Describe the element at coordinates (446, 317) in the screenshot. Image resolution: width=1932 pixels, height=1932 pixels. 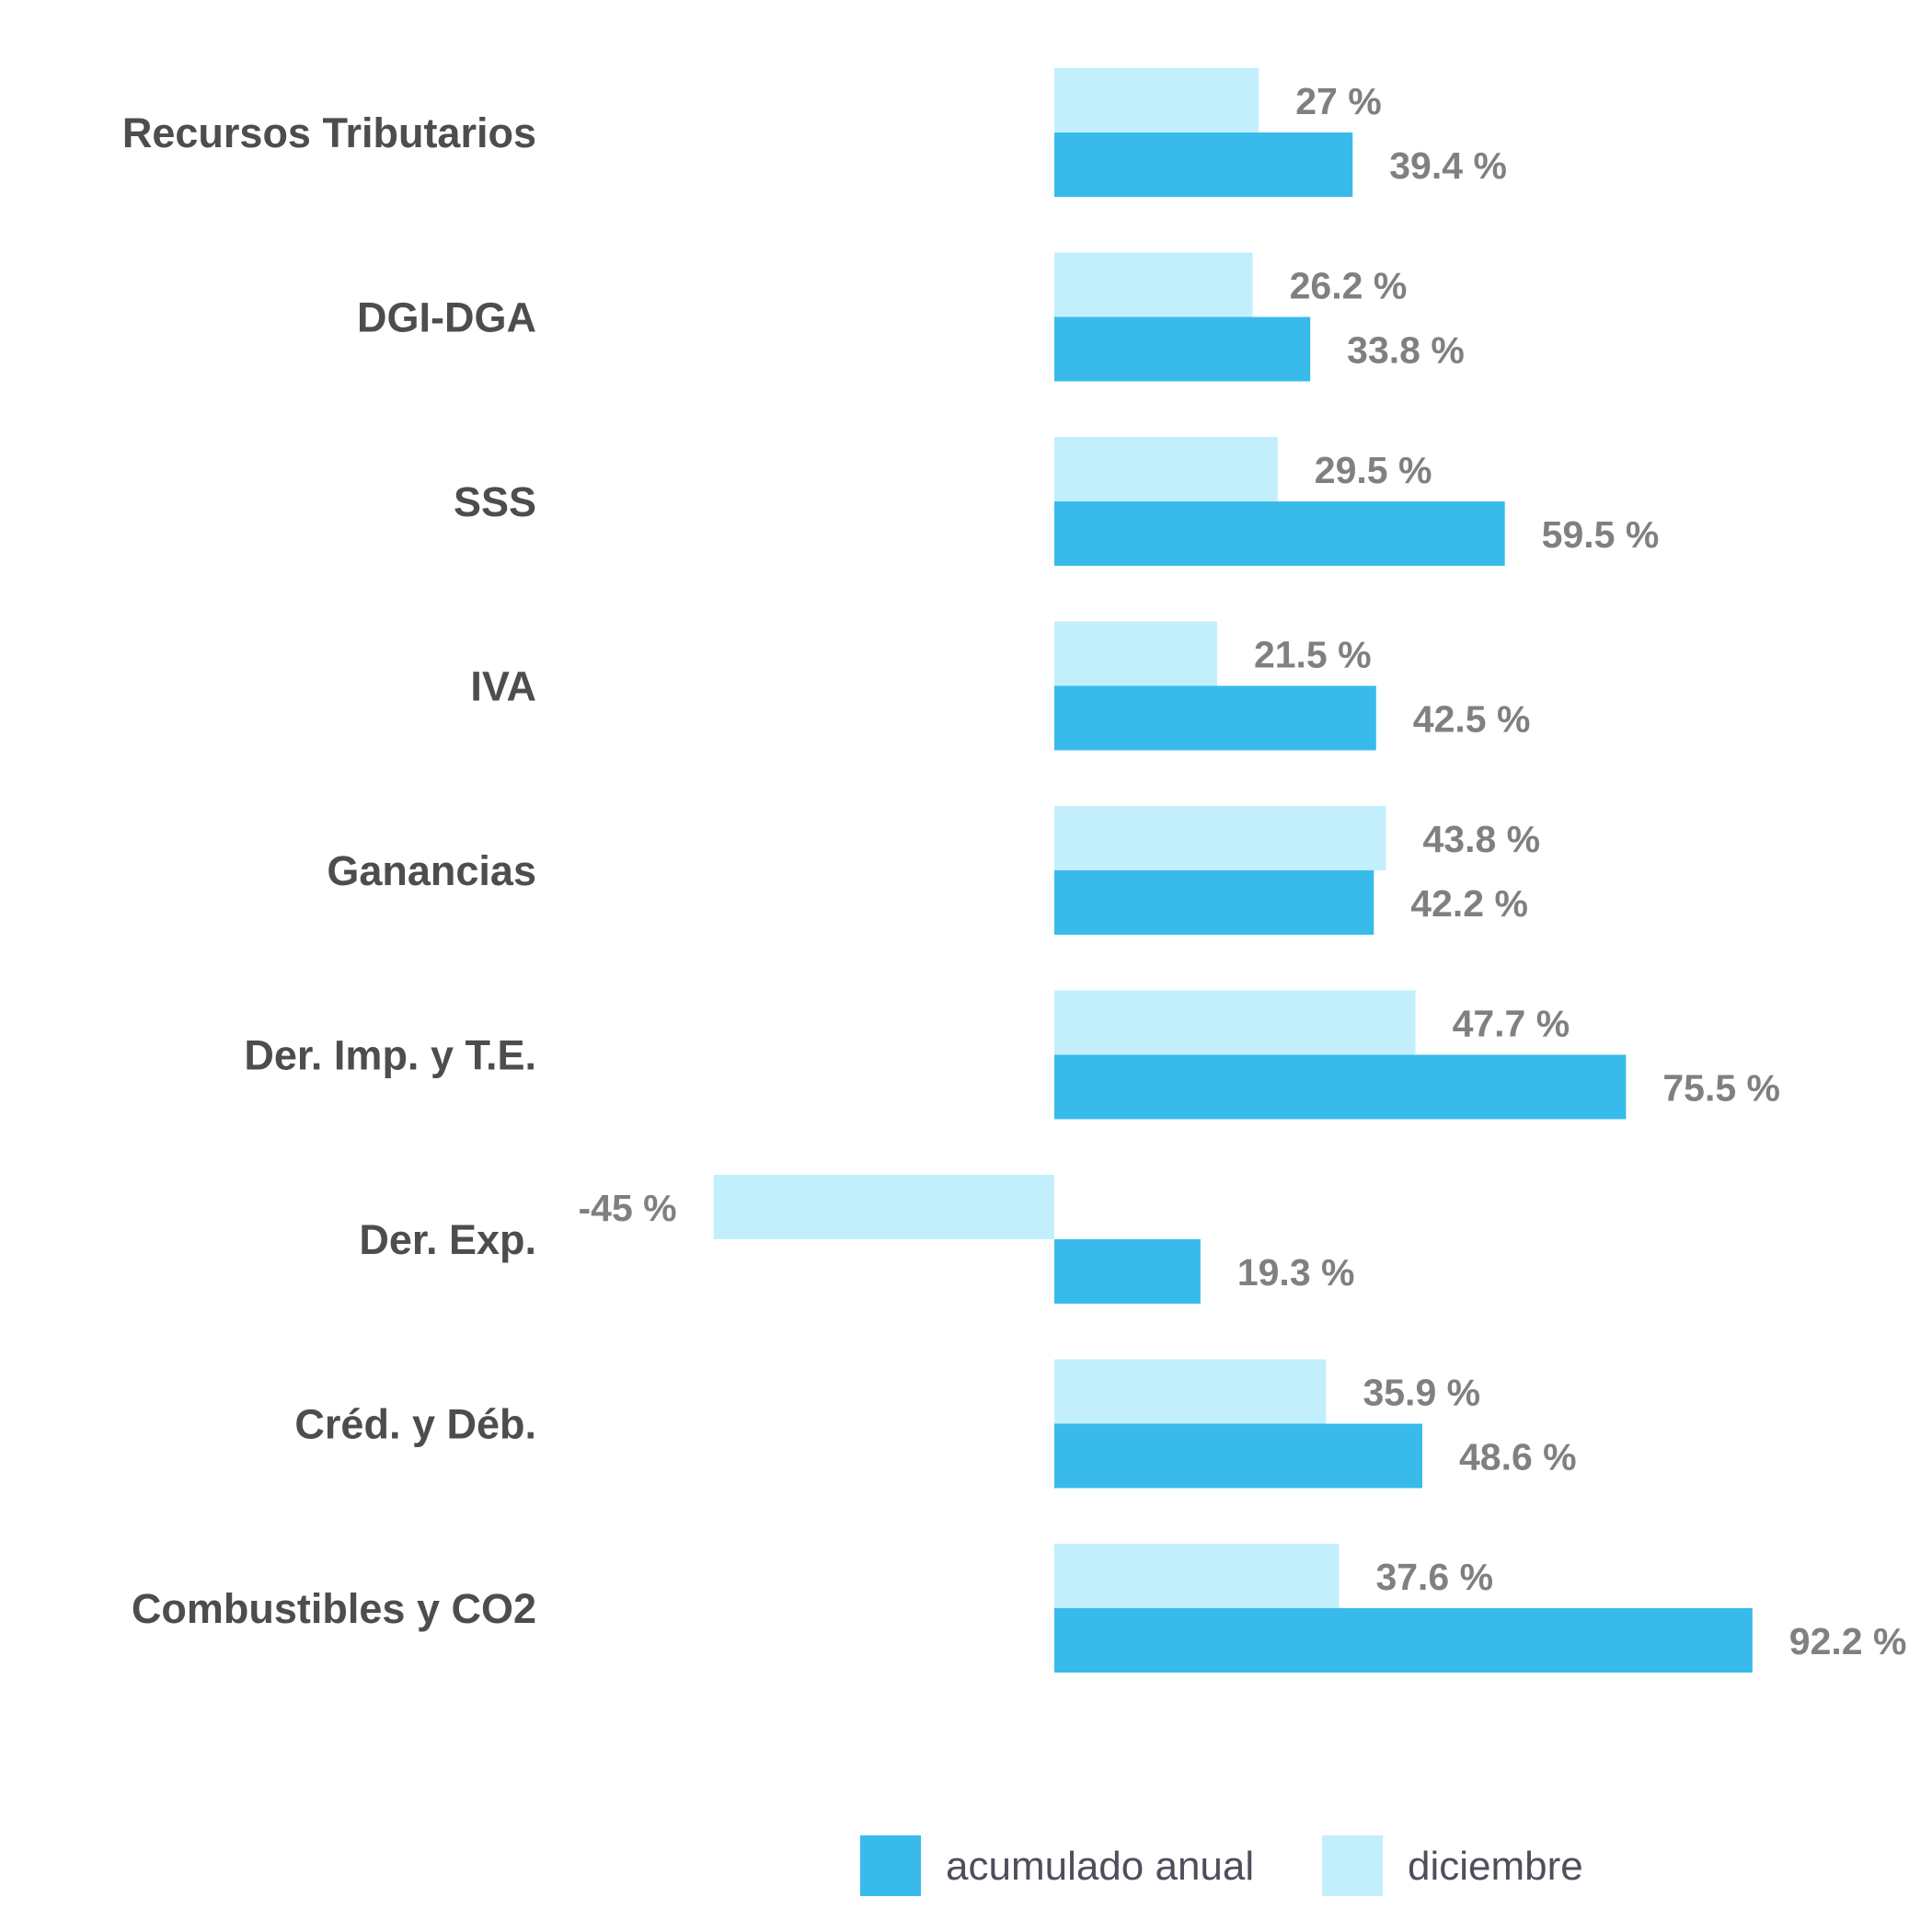
I see `category-label: DGI-DGA` at that location.